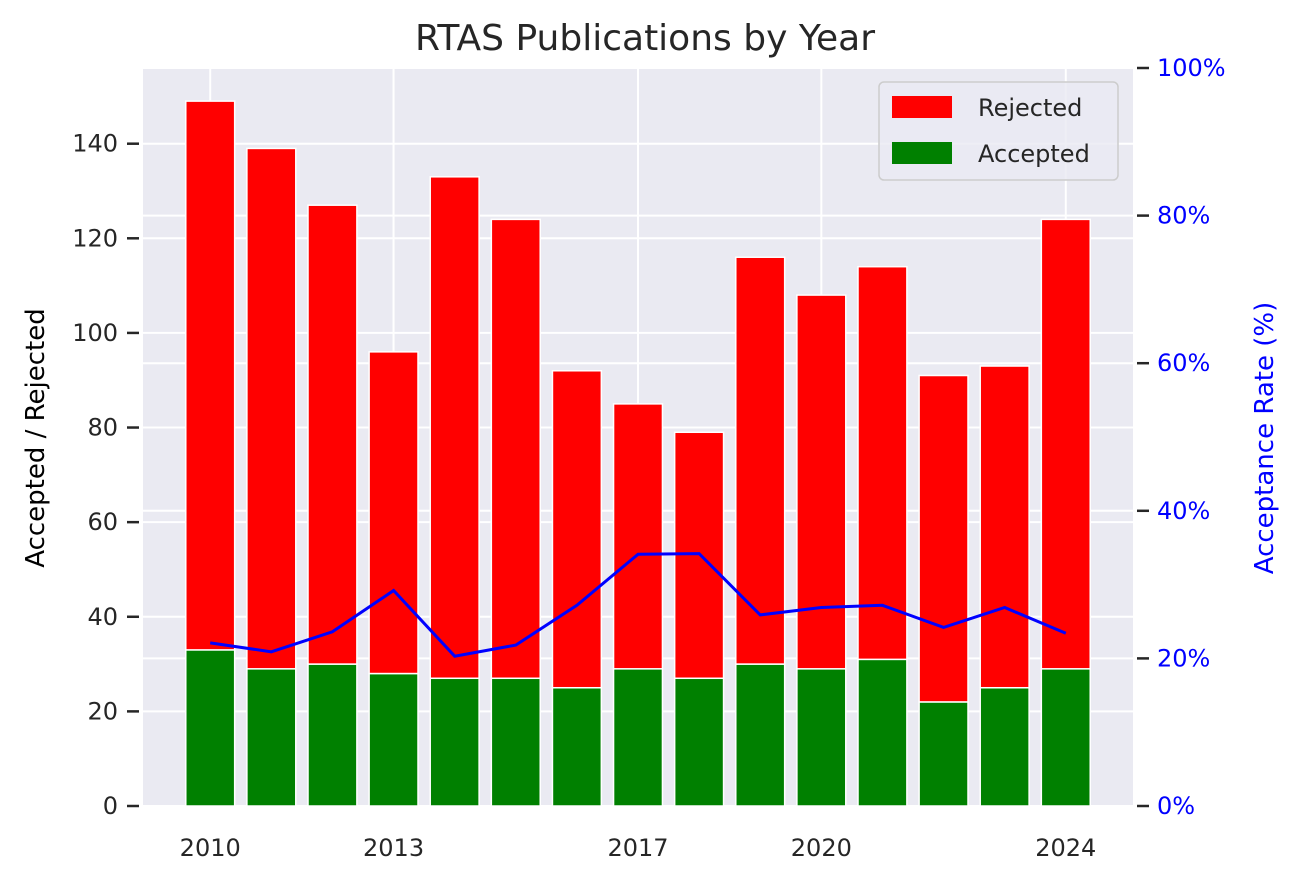  Describe the element at coordinates (332, 735) in the screenshot. I see `bar-accepted-2012` at that location.